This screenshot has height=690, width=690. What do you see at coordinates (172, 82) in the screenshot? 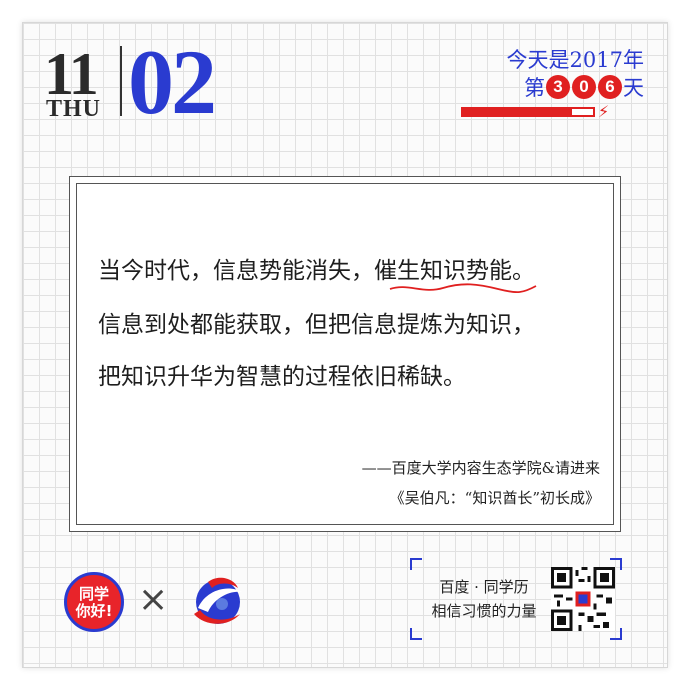
I see `day-number: 02` at bounding box center [172, 82].